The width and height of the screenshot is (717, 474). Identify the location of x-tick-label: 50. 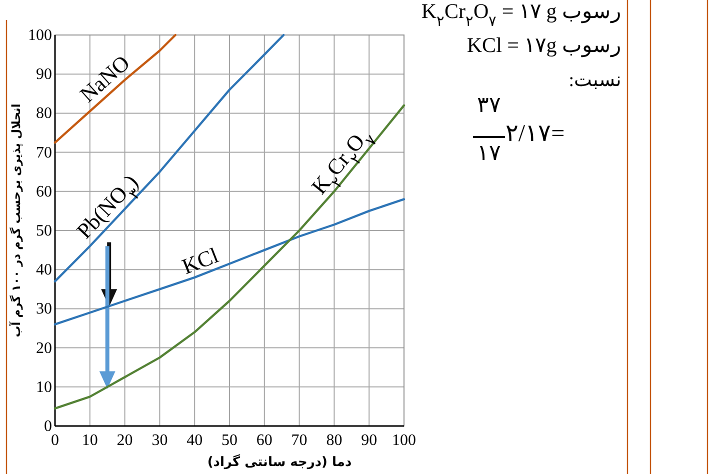
(230, 440).